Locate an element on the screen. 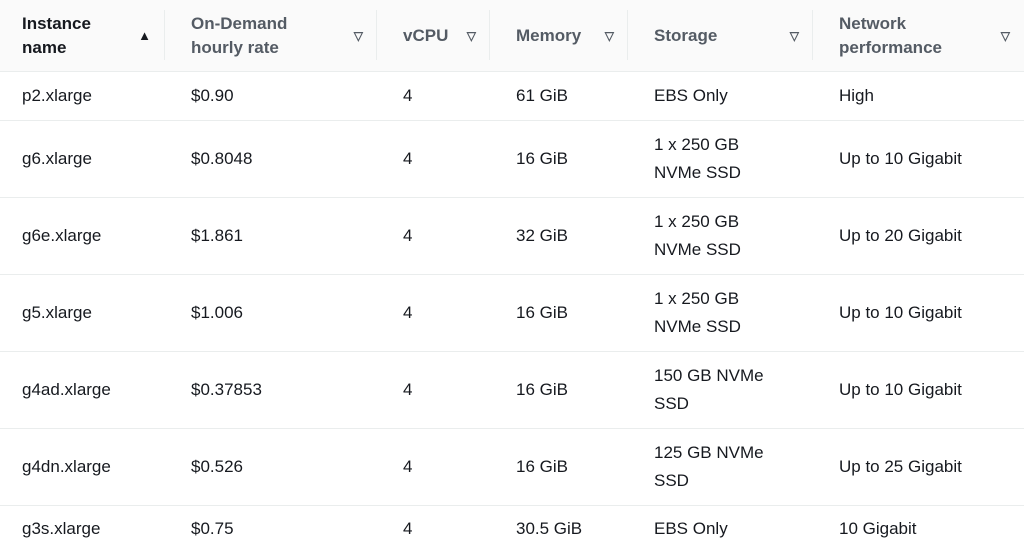 Image resolution: width=1024 pixels, height=551 pixels. sort-ascending-icon: ▲ is located at coordinates (144, 36).